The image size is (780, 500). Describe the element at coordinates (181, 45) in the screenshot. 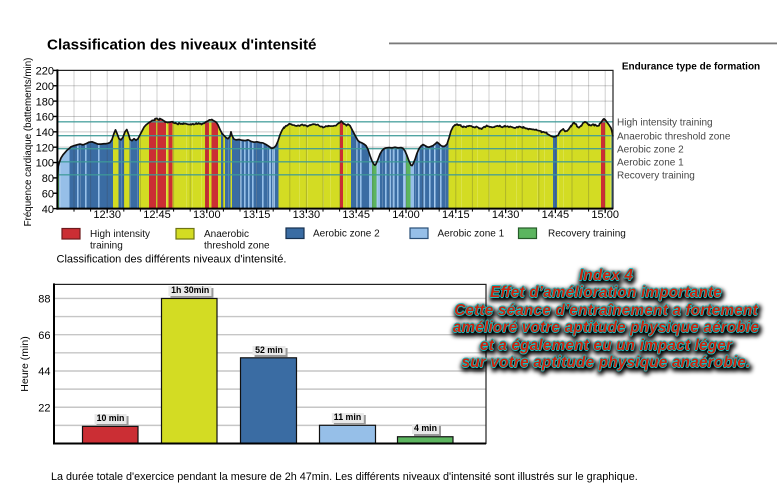

I see `svg-text:Classification des niveaux d'i: Classification des niveaux d'intensité` at that location.